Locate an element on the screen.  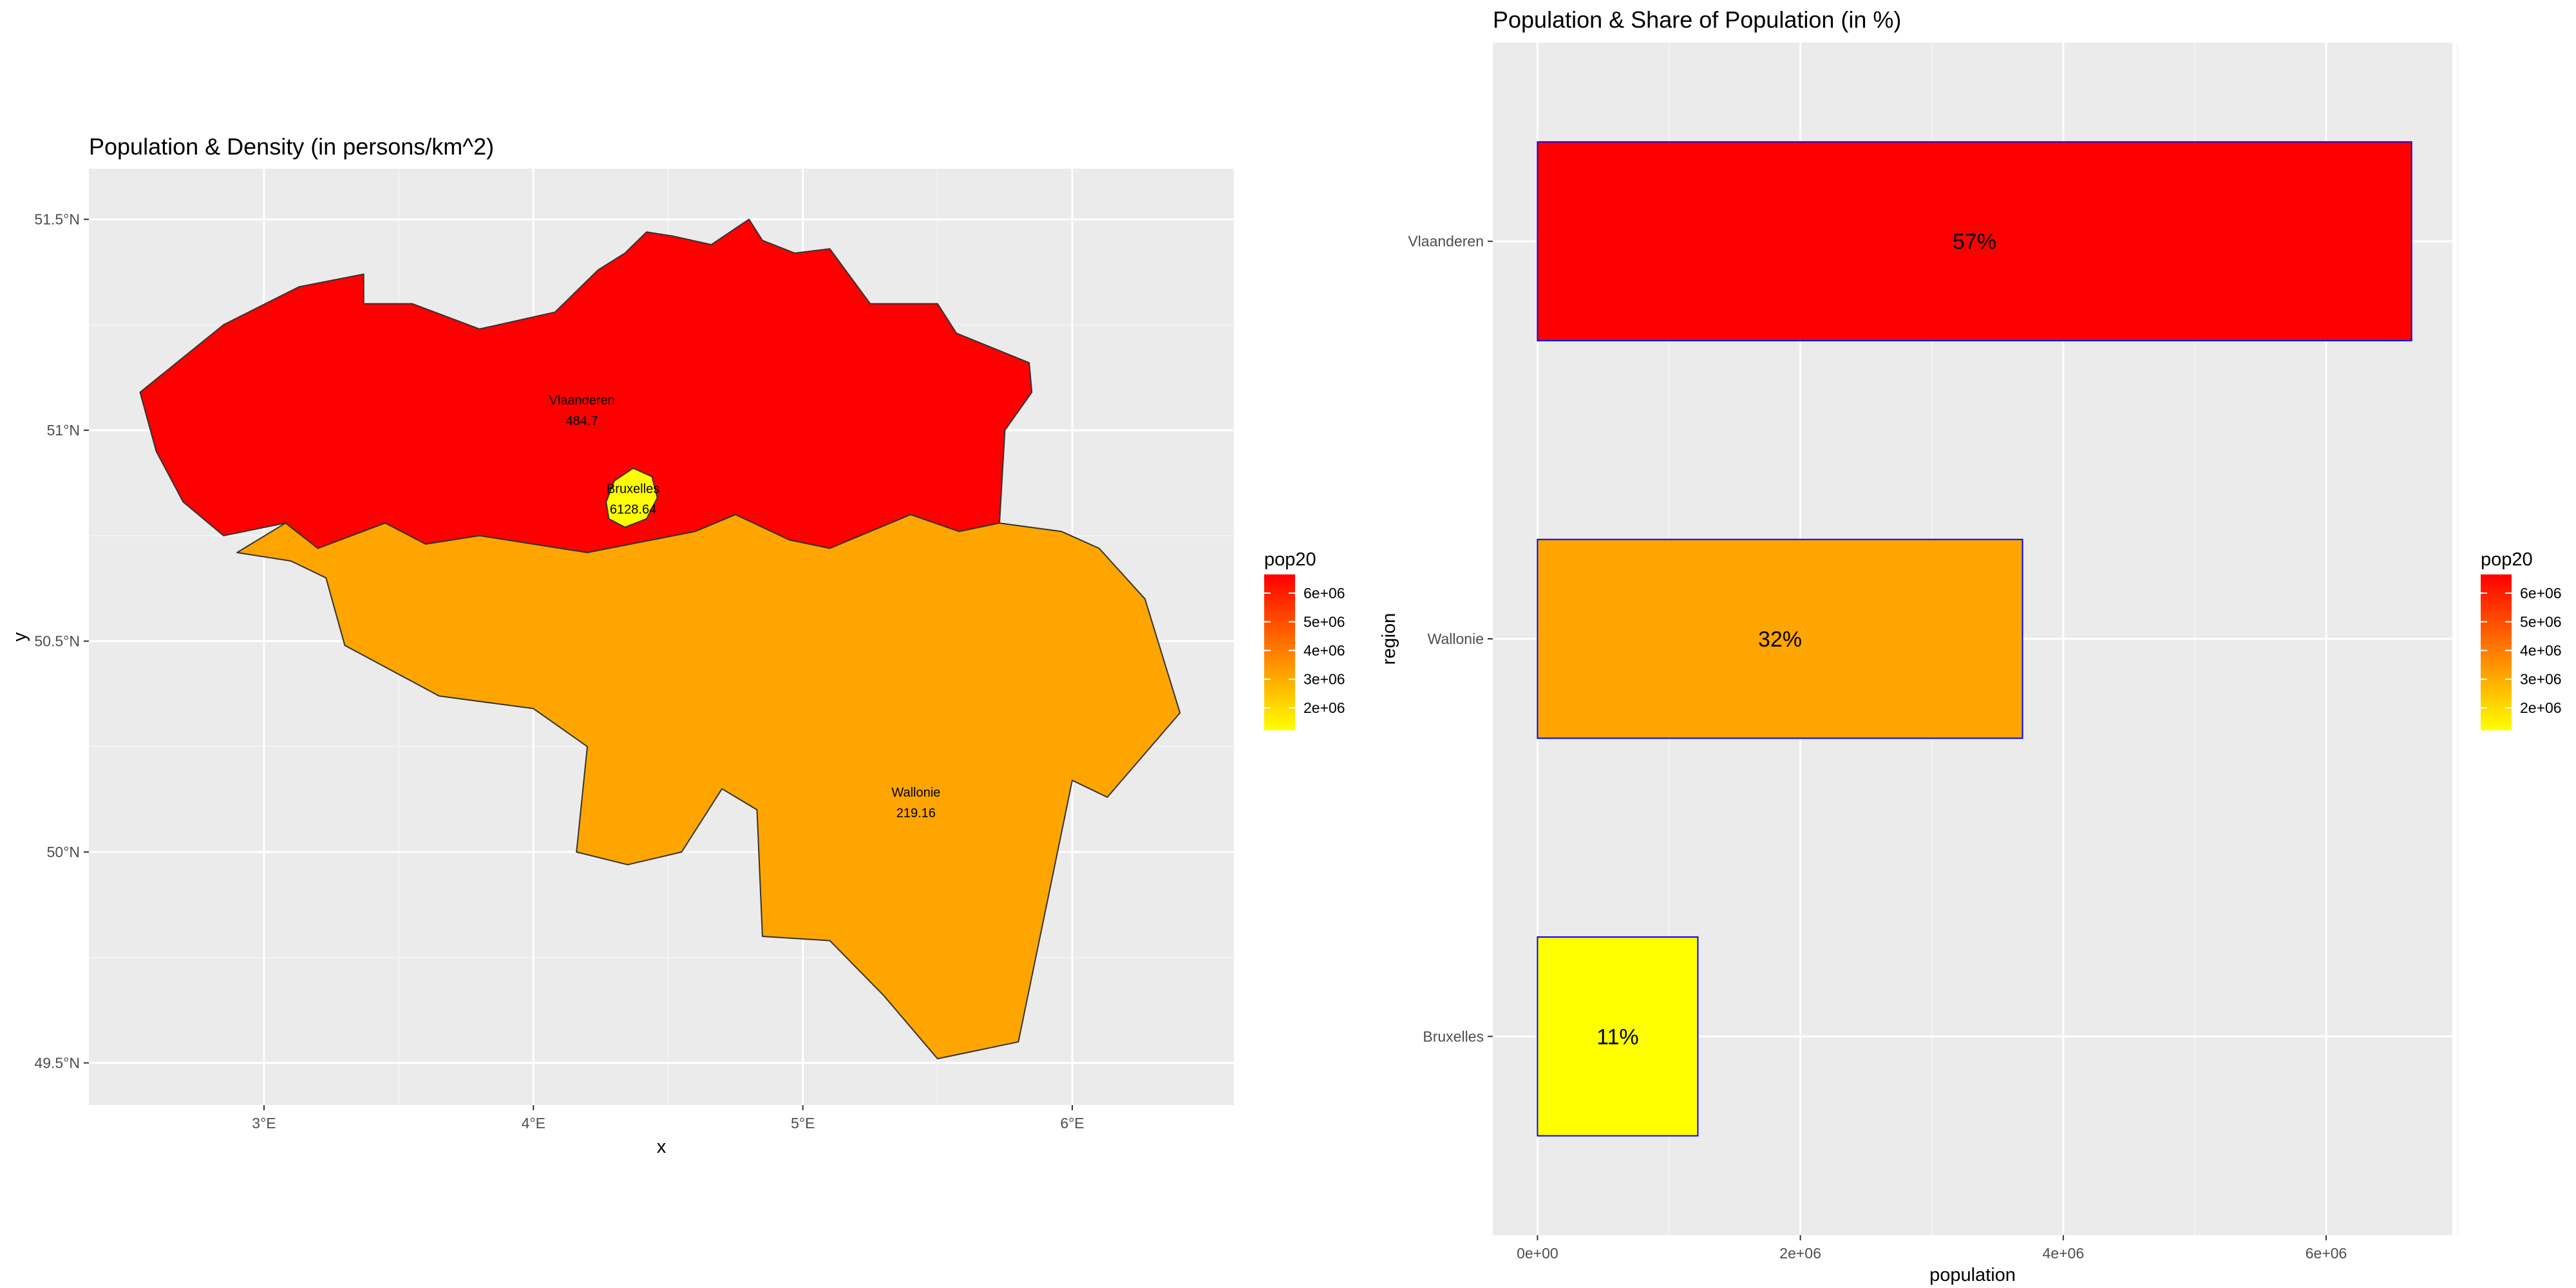
bar-value-labels: 11% 32% 57% is located at coordinates (1796, 640).